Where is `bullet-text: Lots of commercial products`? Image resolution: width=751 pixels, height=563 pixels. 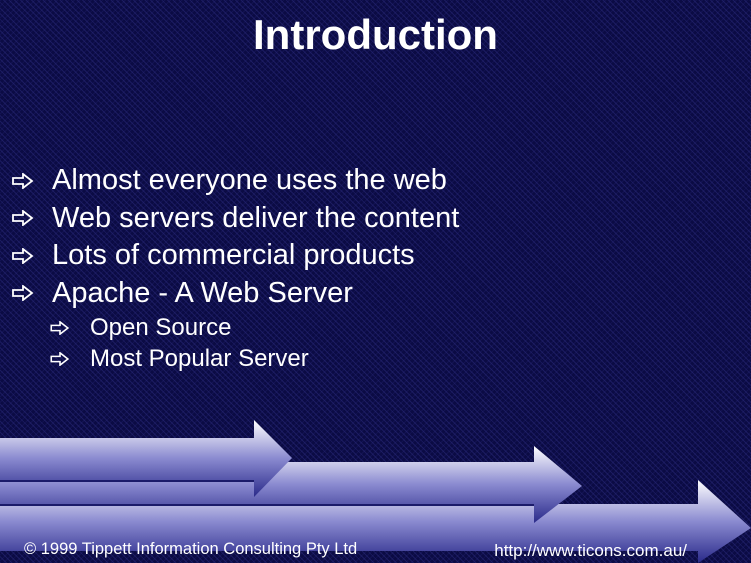 bullet-text: Lots of commercial products is located at coordinates (233, 255).